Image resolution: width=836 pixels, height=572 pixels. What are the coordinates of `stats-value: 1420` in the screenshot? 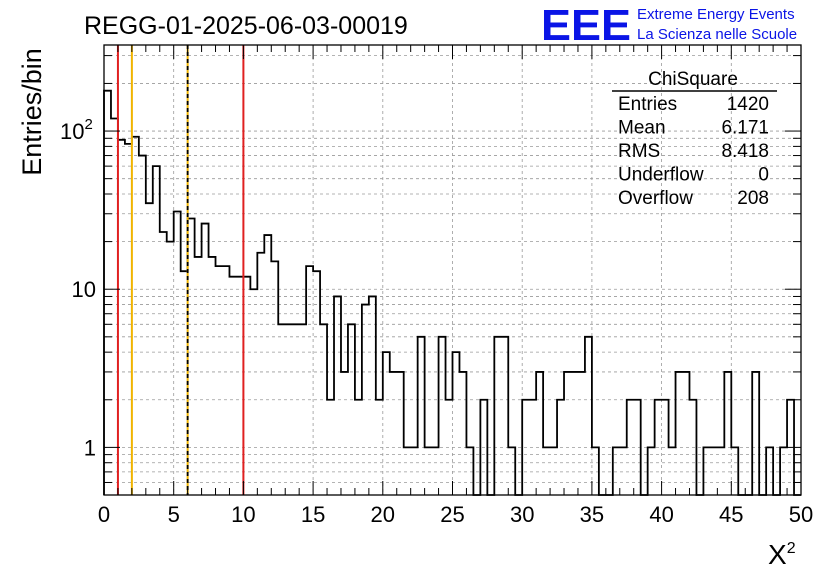 It's located at (748, 104).